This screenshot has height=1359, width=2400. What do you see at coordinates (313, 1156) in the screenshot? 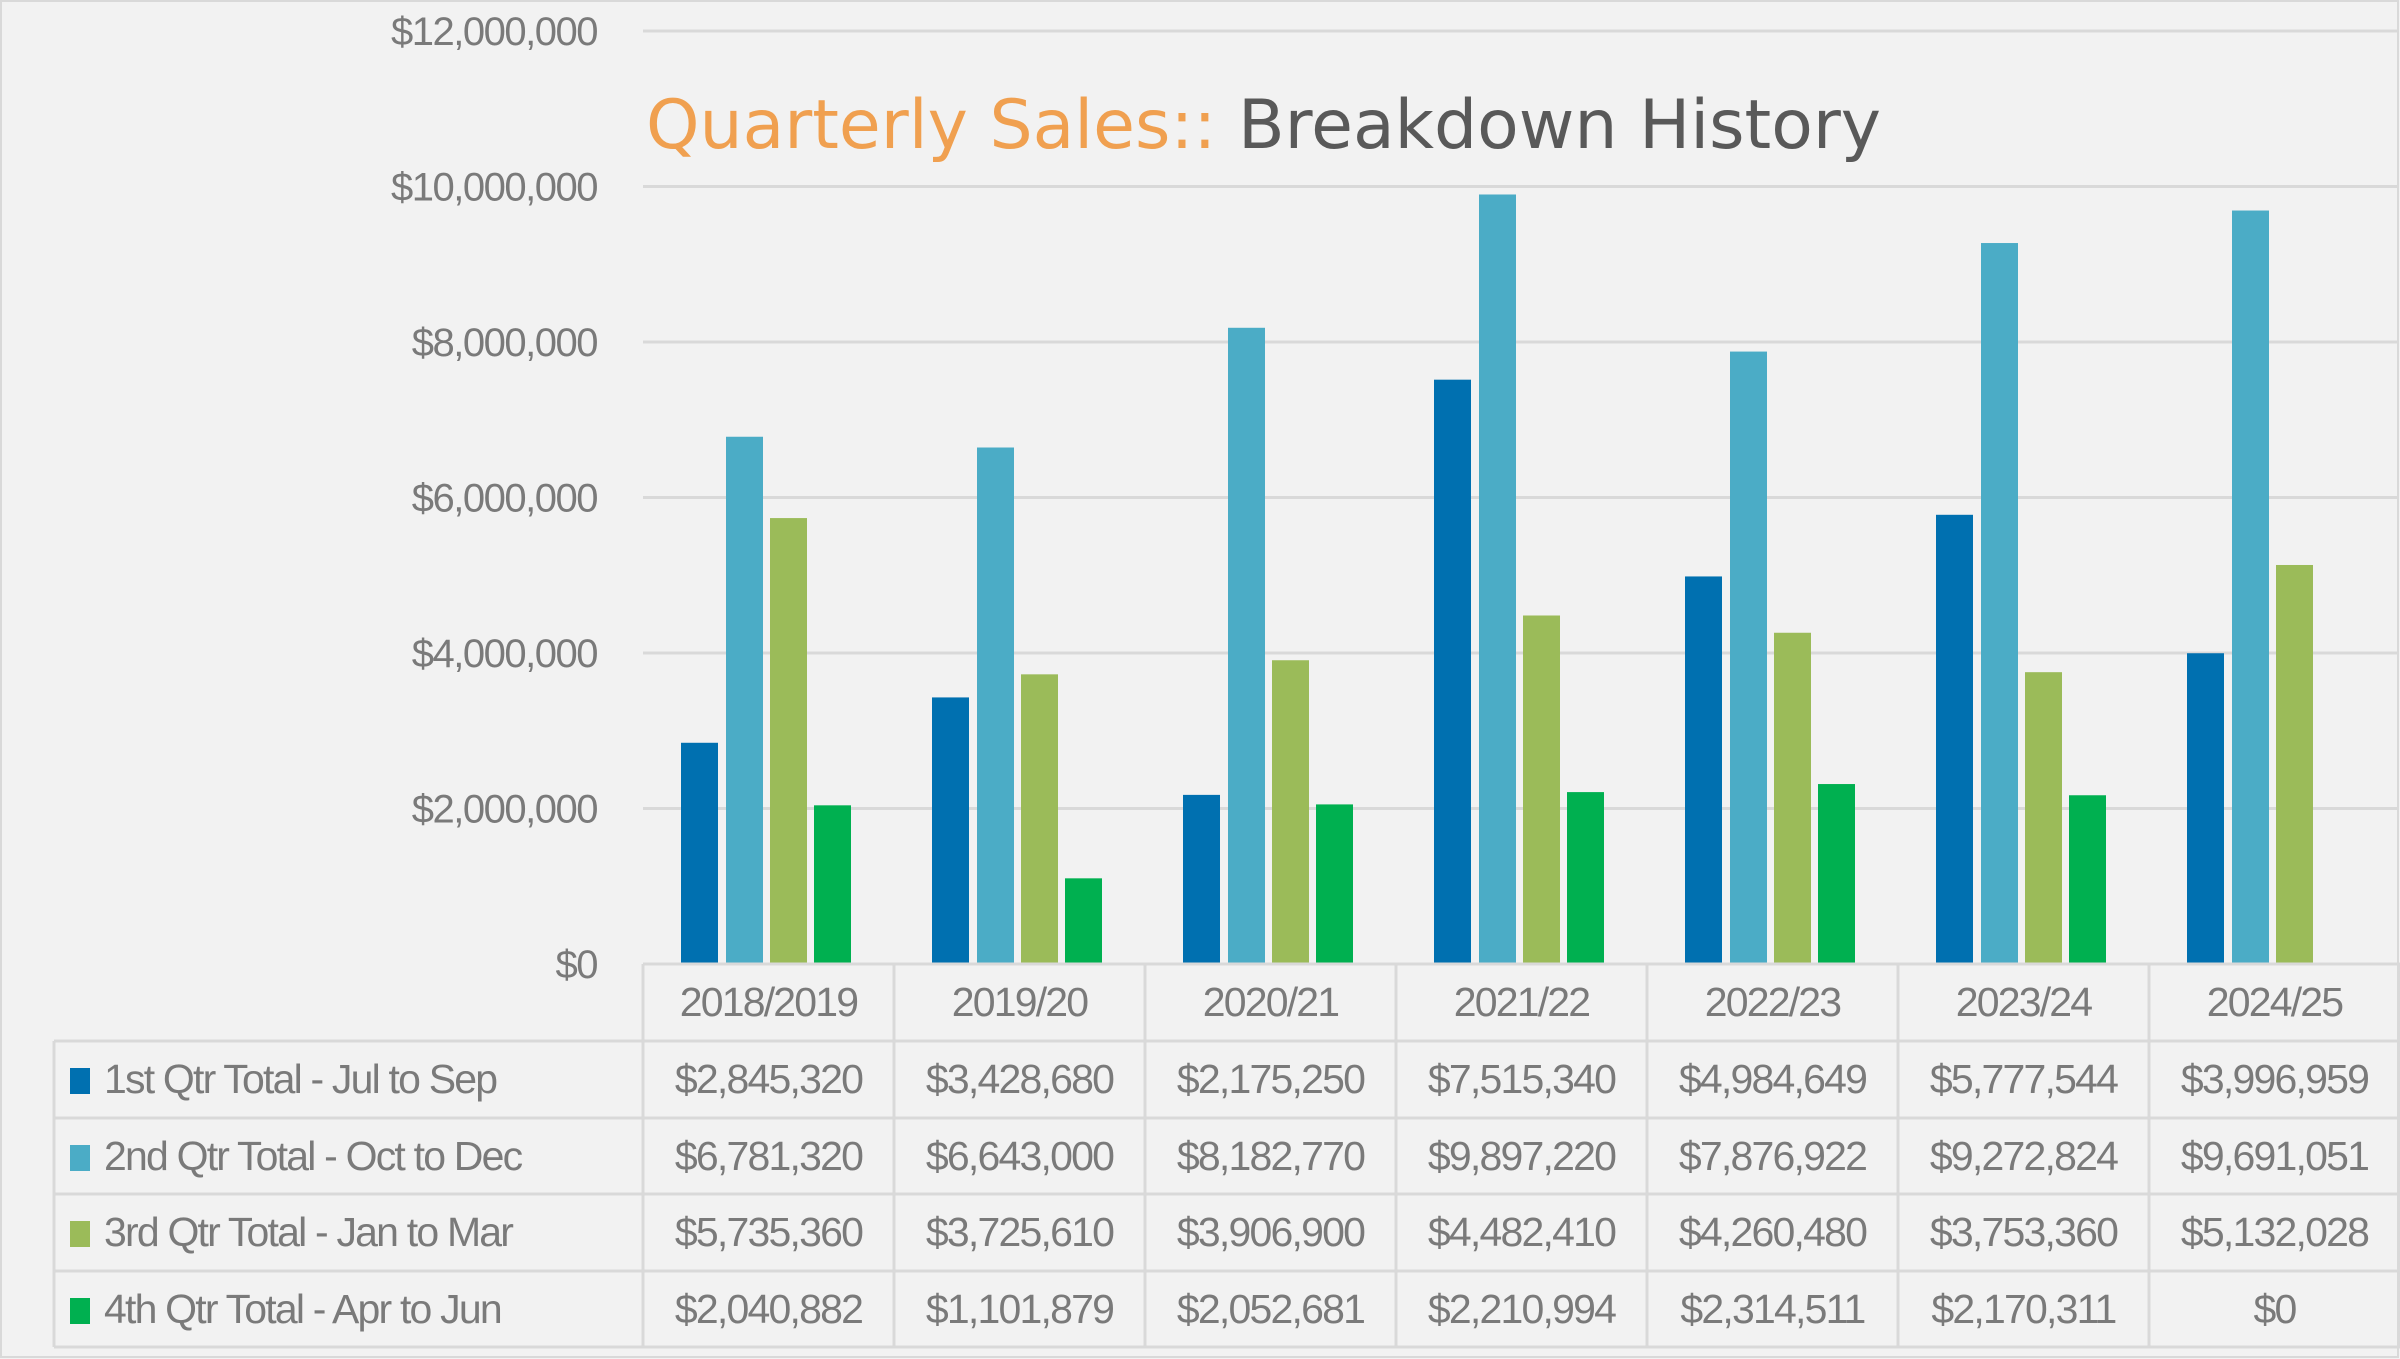
I see `series-name: 2nd Qtr Total - Oct to Dec` at bounding box center [313, 1156].